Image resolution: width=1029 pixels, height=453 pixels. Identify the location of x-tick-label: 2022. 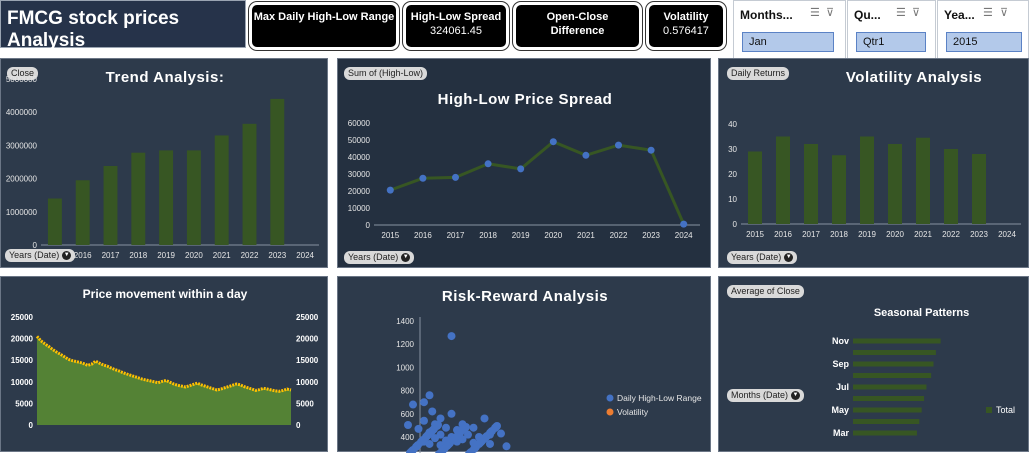
(619, 235).